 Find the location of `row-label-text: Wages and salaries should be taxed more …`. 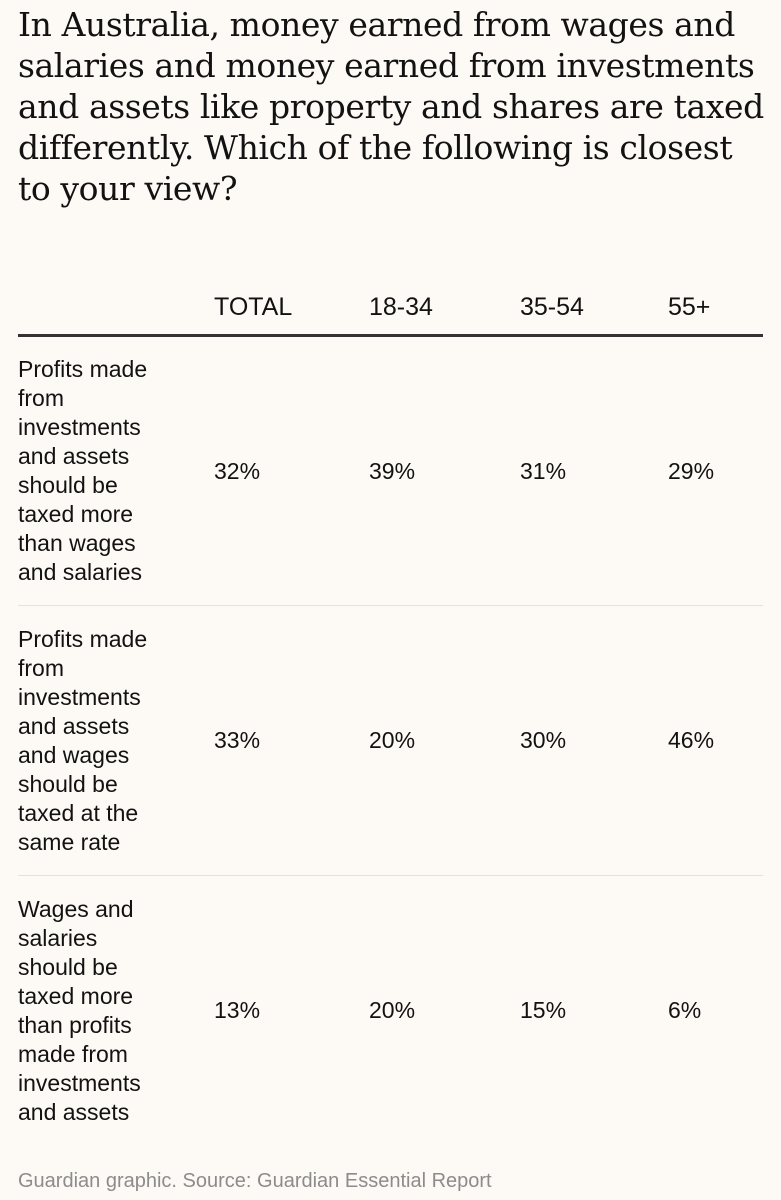

row-label-text: Wages and salaries should be taxed more … is located at coordinates (79, 1010).